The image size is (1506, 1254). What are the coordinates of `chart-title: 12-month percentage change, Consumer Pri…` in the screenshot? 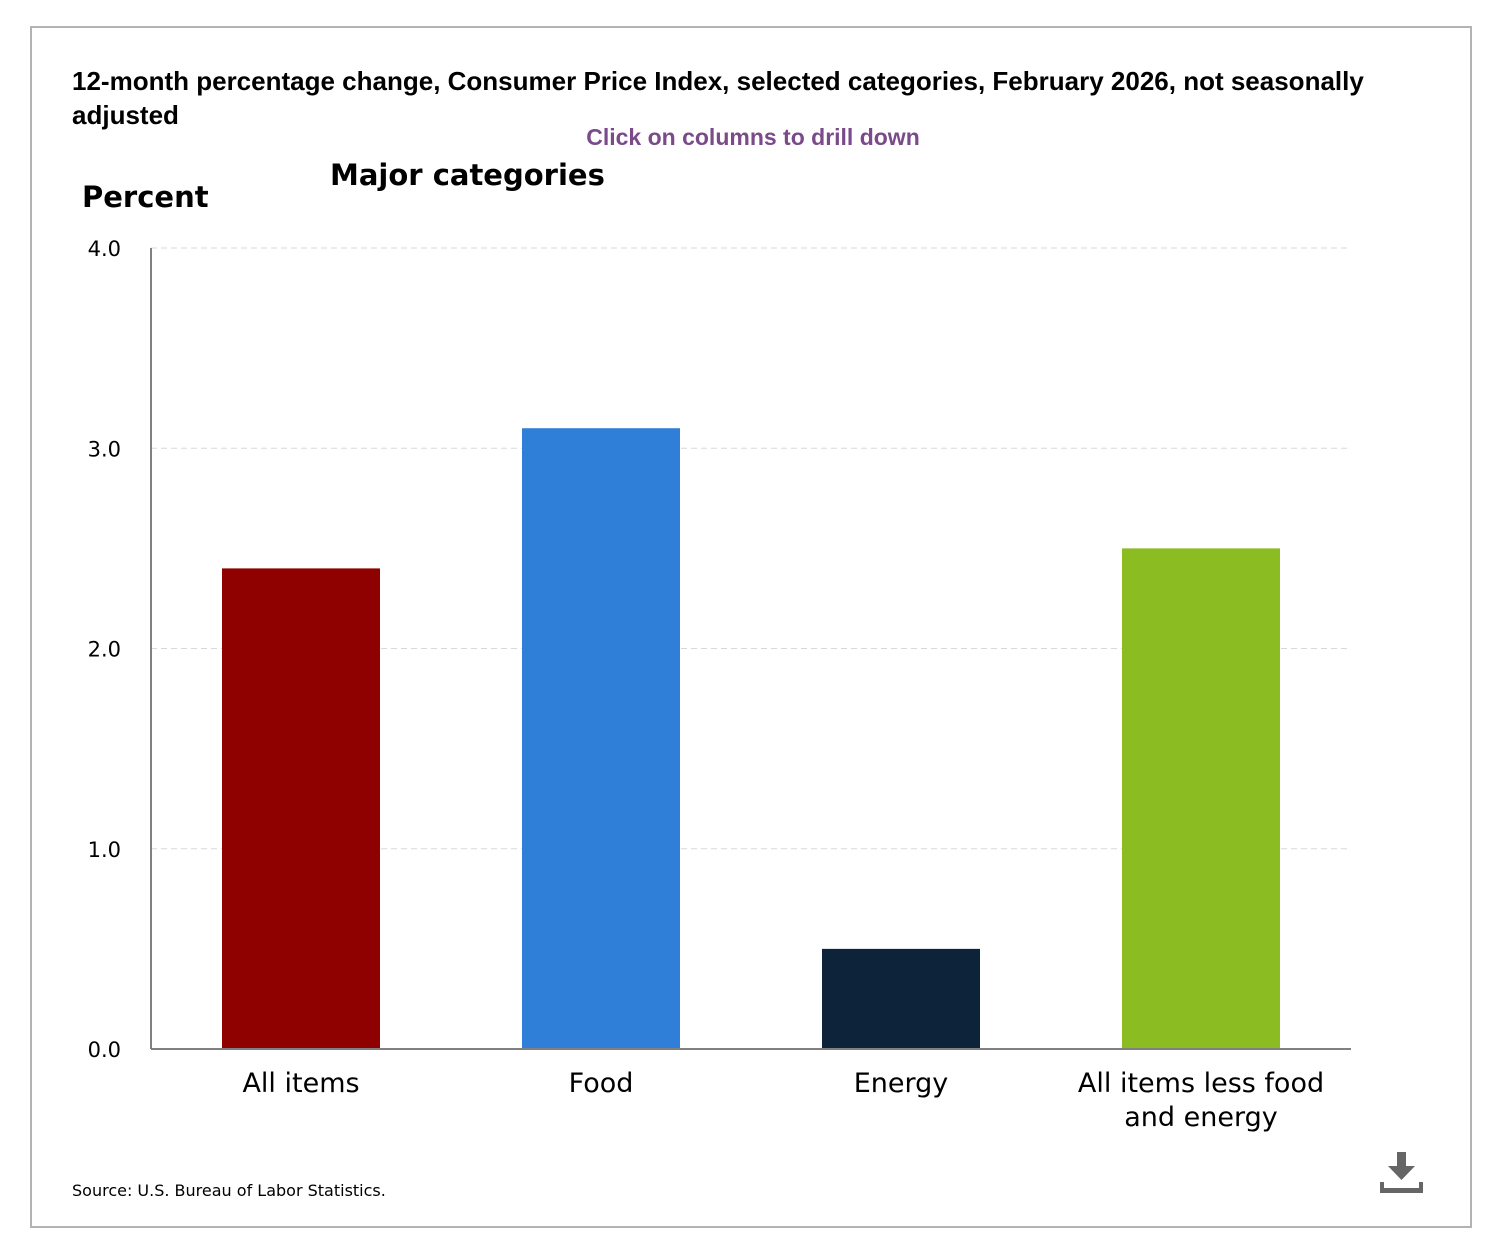 It's located at (718, 98).